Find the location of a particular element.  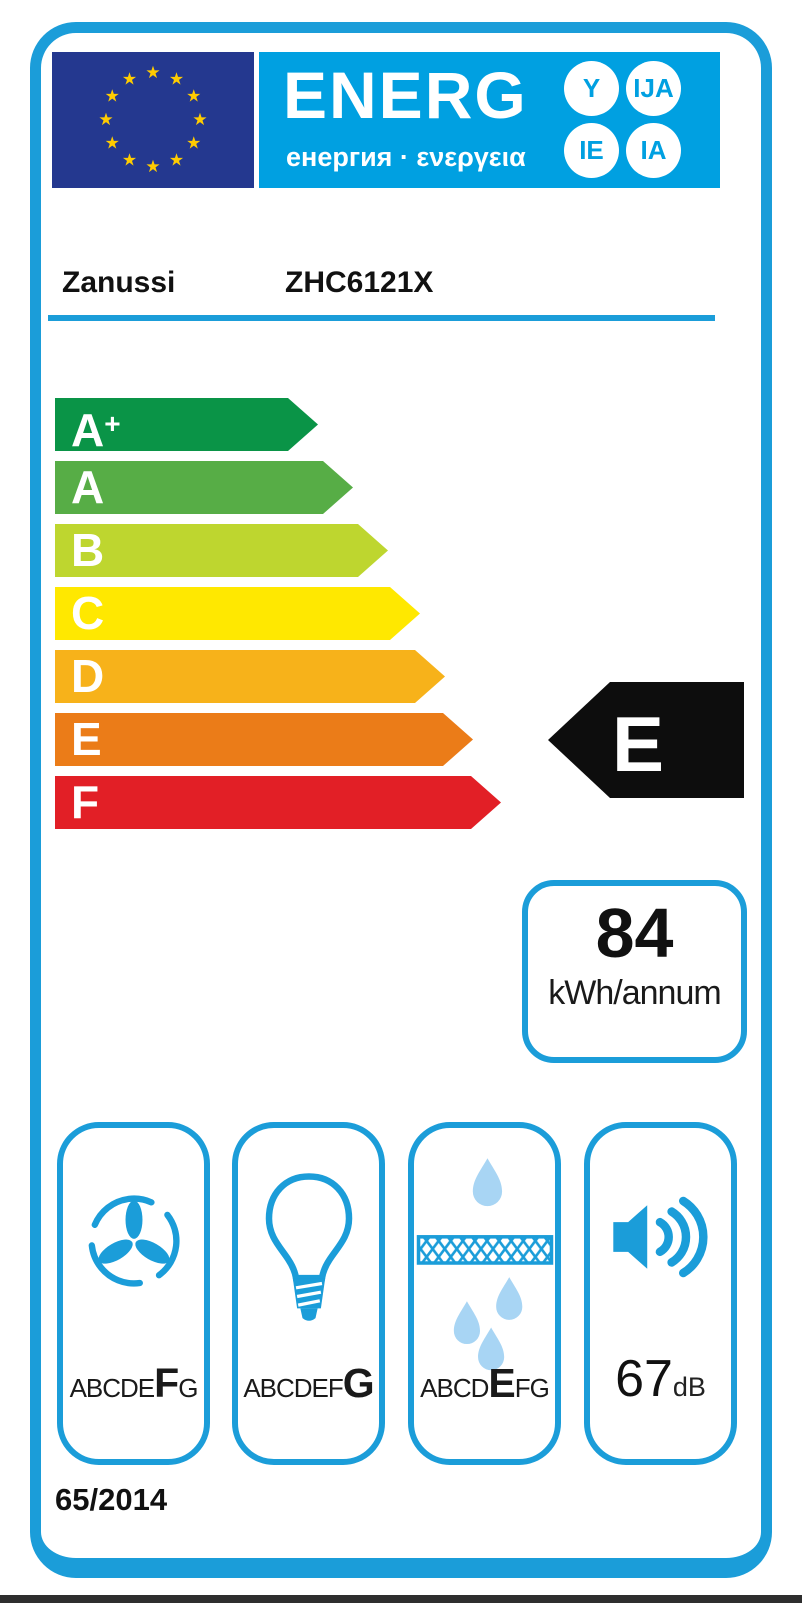

noise-box: 67dB is located at coordinates (660, 1293).